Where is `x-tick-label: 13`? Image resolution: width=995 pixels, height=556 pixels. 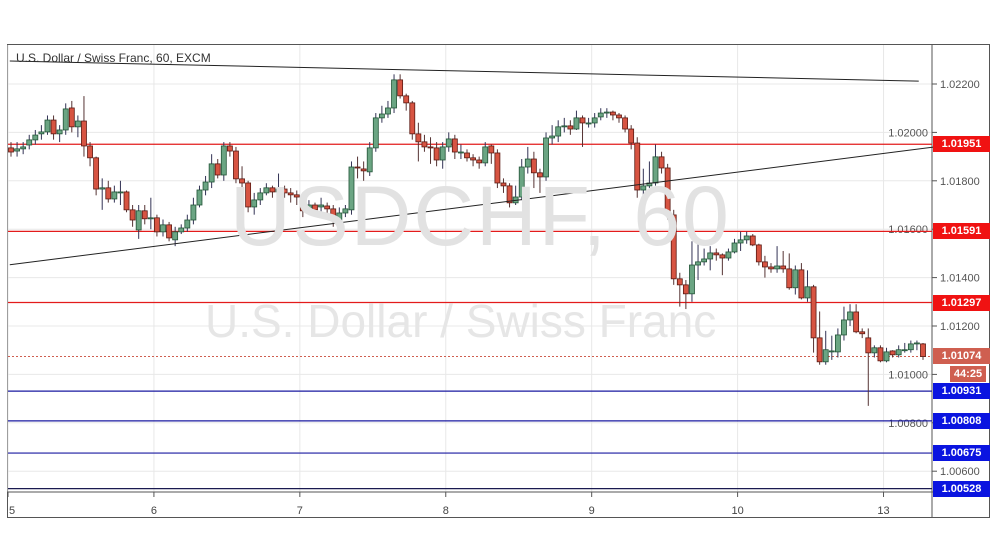 x-tick-label: 13 is located at coordinates (883, 511).